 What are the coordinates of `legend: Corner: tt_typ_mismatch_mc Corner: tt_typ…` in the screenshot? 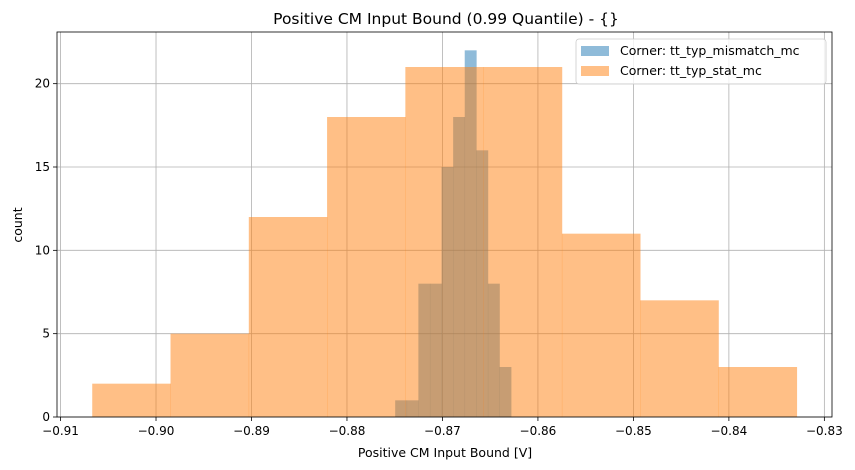 It's located at (701, 61).